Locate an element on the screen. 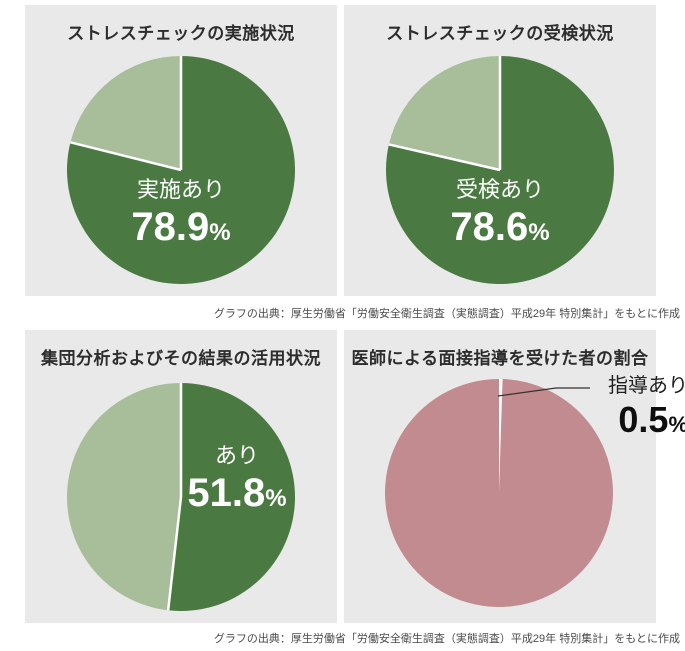  pie-center-value: 78.6% is located at coordinates (500, 227).